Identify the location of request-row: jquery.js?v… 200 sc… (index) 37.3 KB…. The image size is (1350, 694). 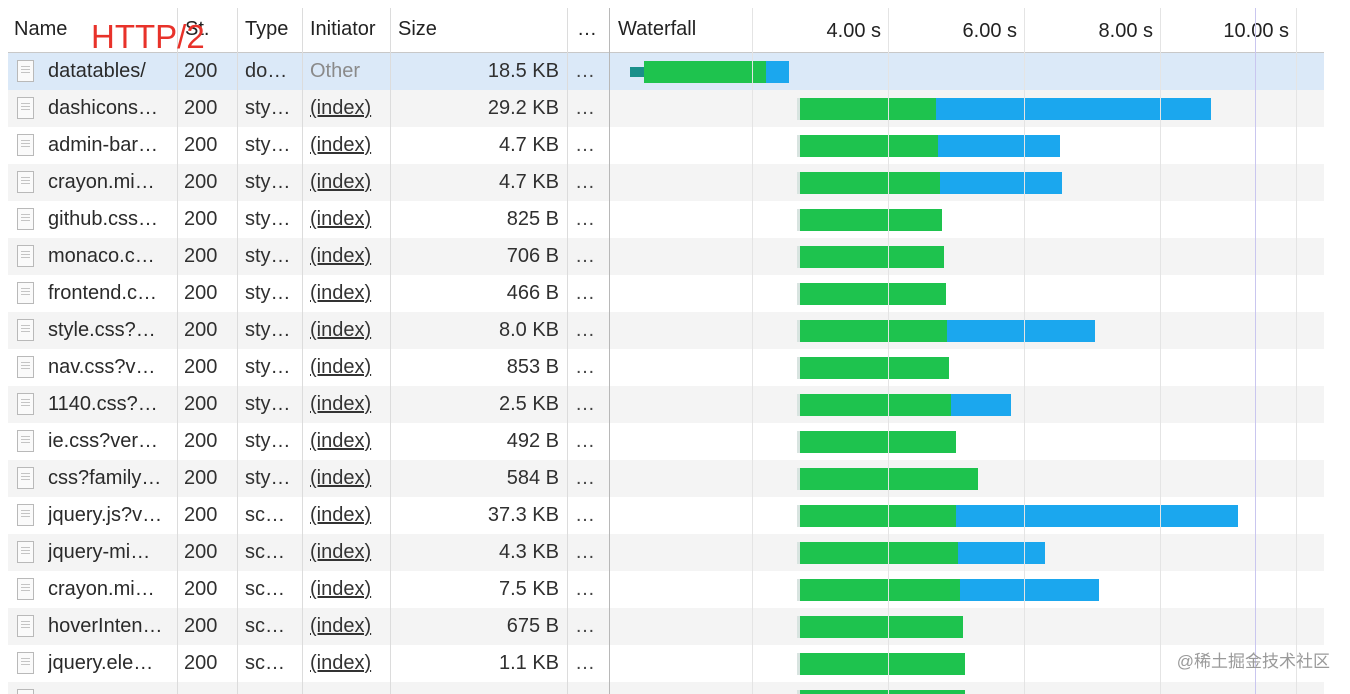
(666, 515).